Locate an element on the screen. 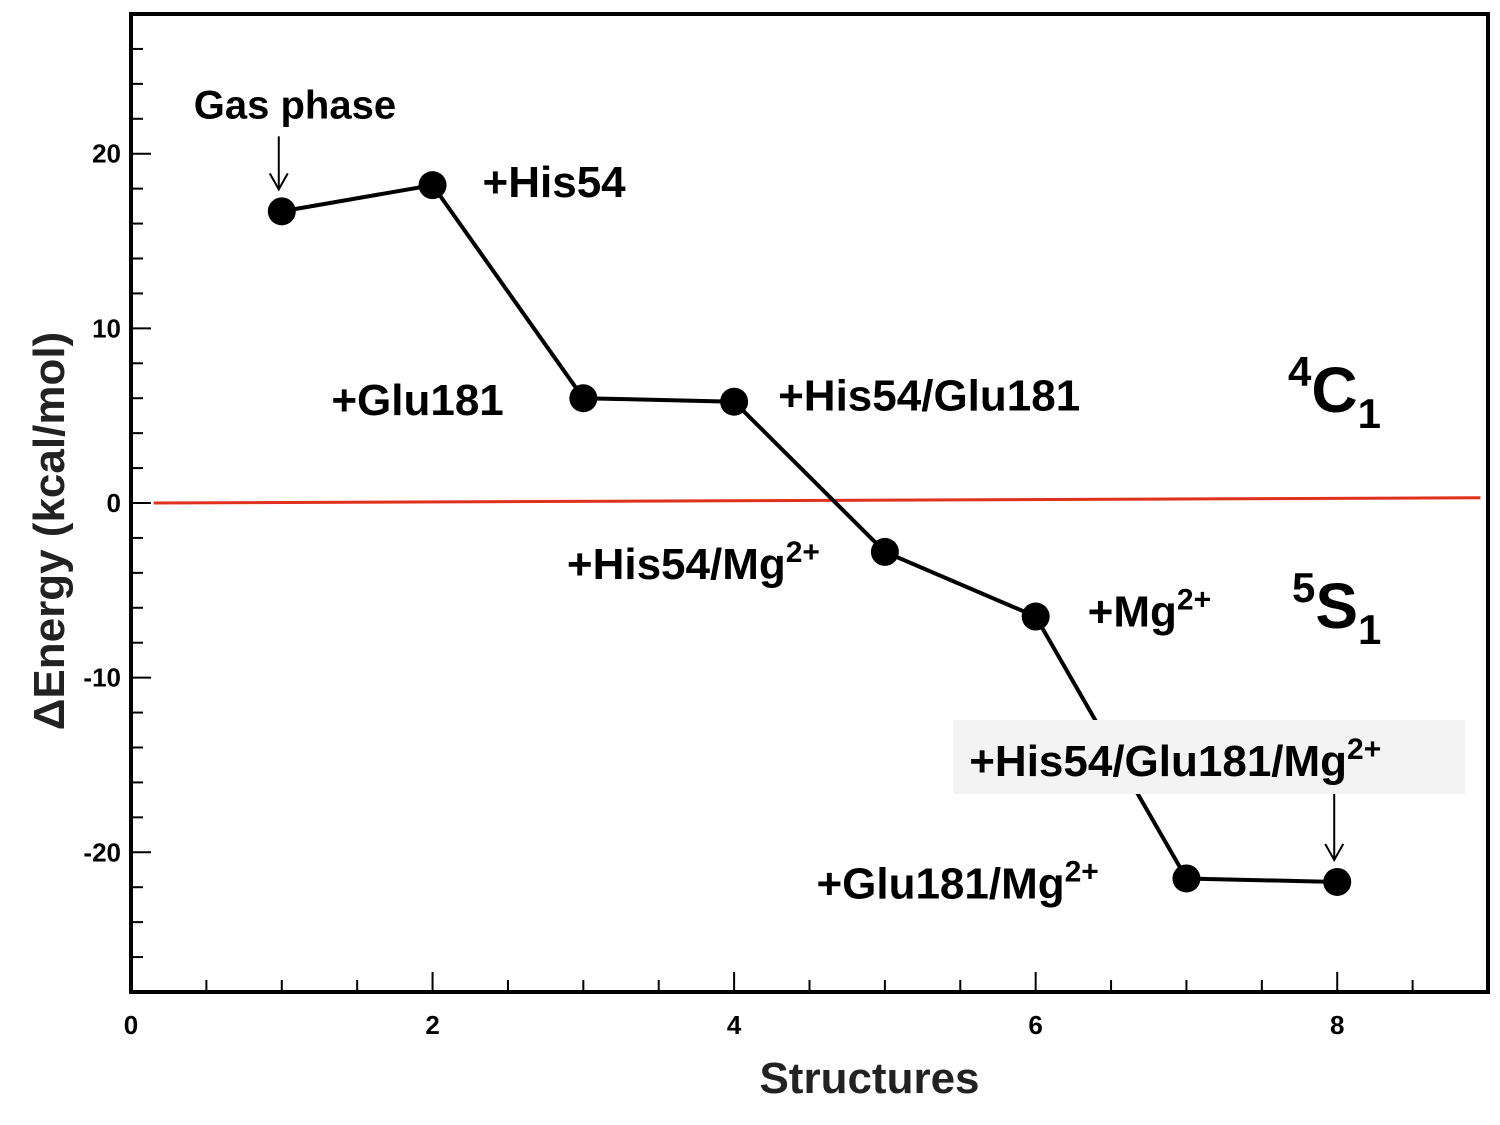  point-label: +His54/Mg2+ is located at coordinates (693, 562).